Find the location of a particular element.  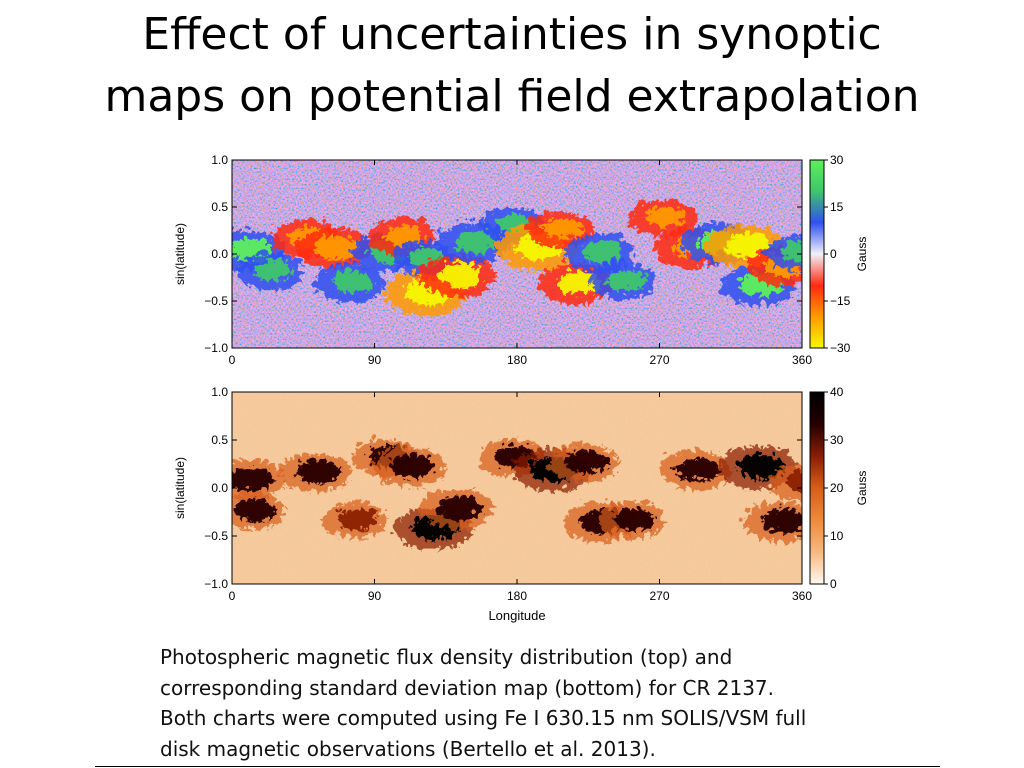

top-colorbar: 30 15 0 −15 −30 Gauss is located at coordinates (839, 254).